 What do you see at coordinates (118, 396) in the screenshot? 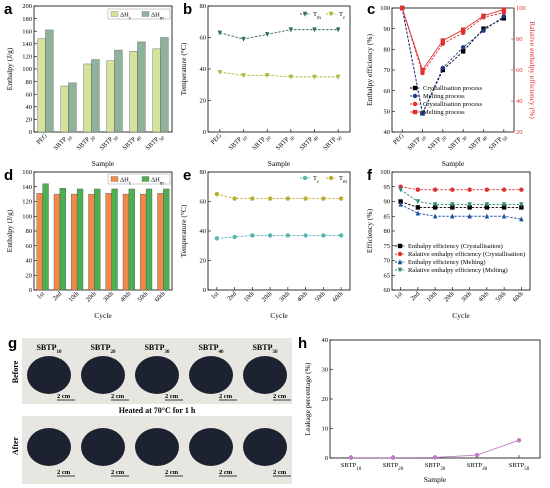
I see `scale-label: 2 cm` at bounding box center [118, 396].